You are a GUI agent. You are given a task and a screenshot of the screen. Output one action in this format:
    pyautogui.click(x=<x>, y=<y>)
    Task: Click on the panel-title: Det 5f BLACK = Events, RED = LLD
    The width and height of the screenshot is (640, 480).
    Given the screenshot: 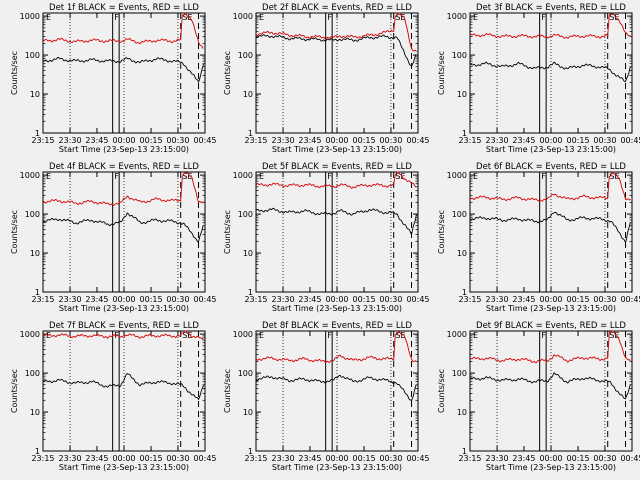 What is the action you would take?
    pyautogui.click(x=337, y=167)
    